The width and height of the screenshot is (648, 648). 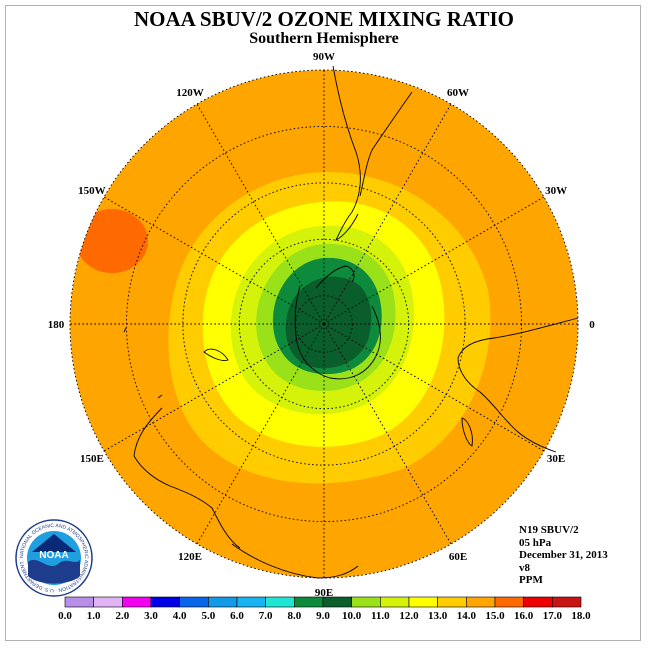 I want to click on colorbar-tick-label: 6.0, so click(x=237, y=616).